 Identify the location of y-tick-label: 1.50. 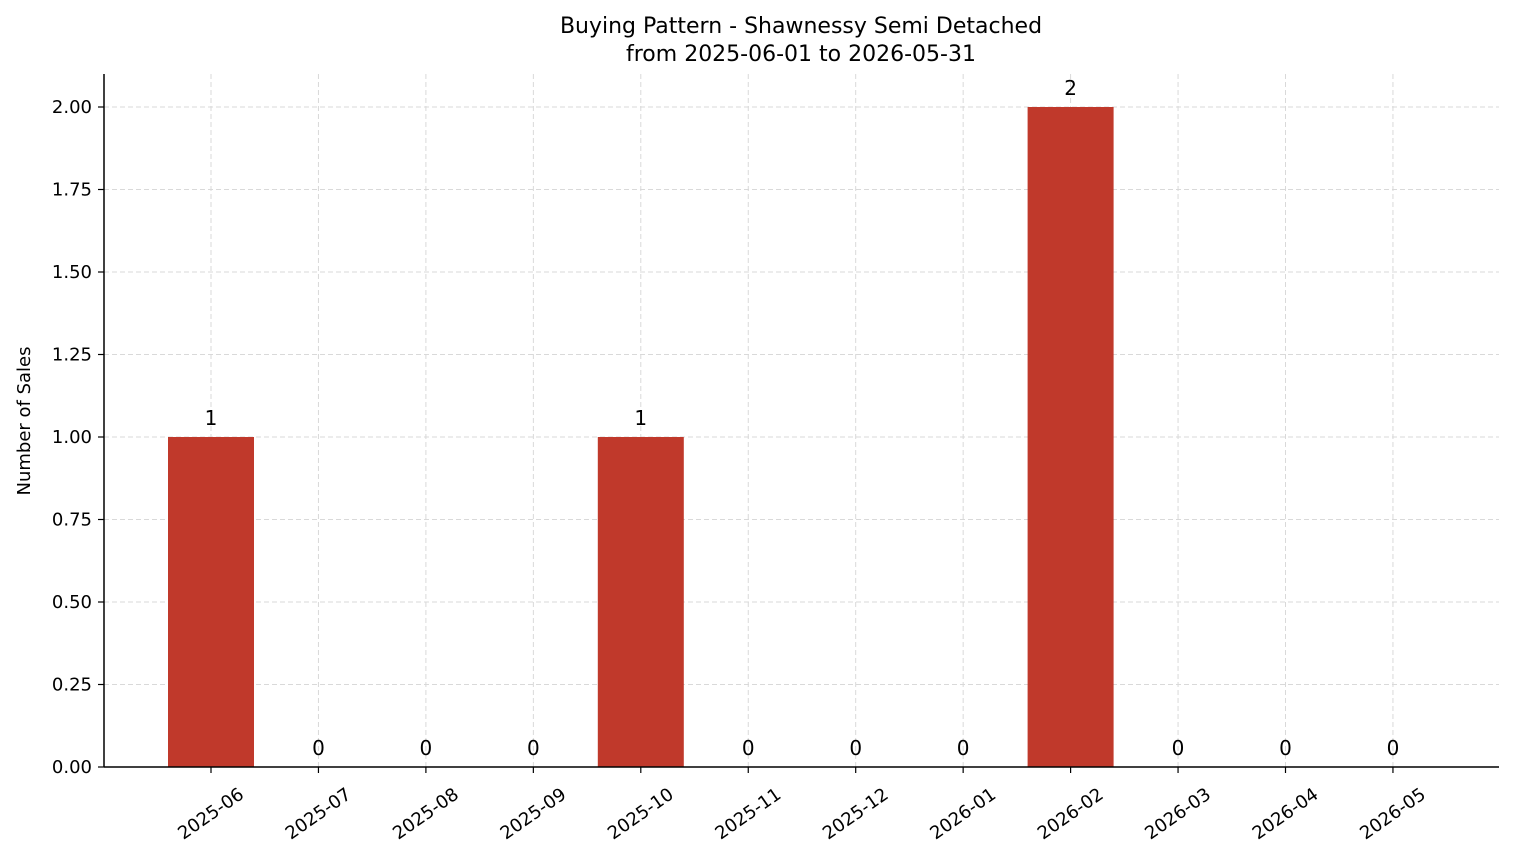
(72, 272).